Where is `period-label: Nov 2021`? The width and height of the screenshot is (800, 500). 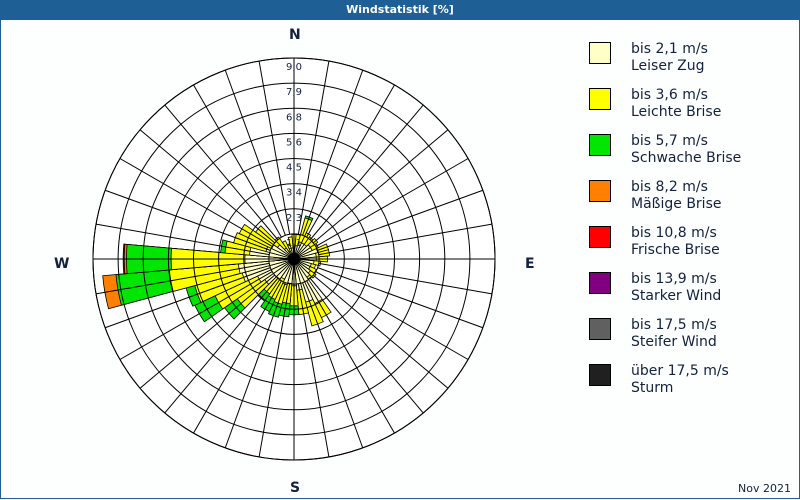 period-label: Nov 2021 is located at coordinates (764, 488).